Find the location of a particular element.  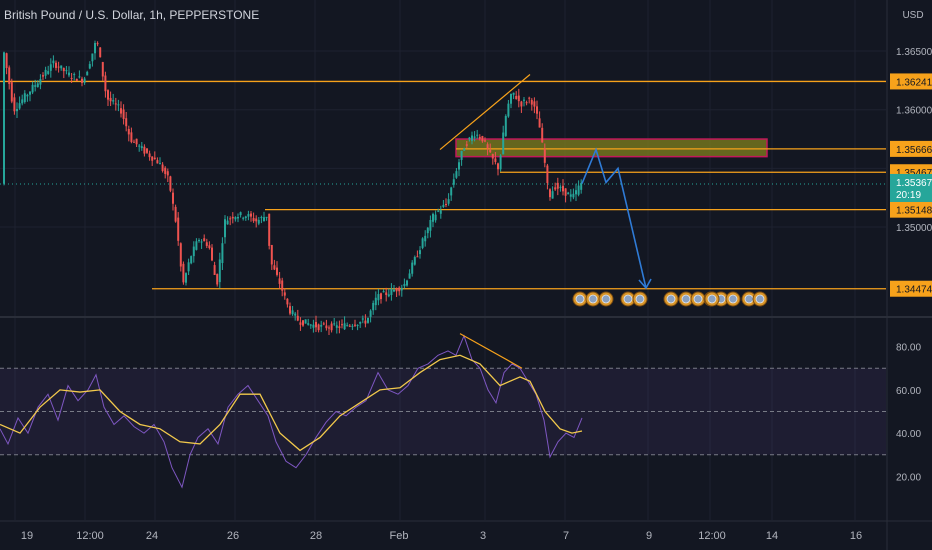

time-tick: 9 is located at coordinates (649, 536).